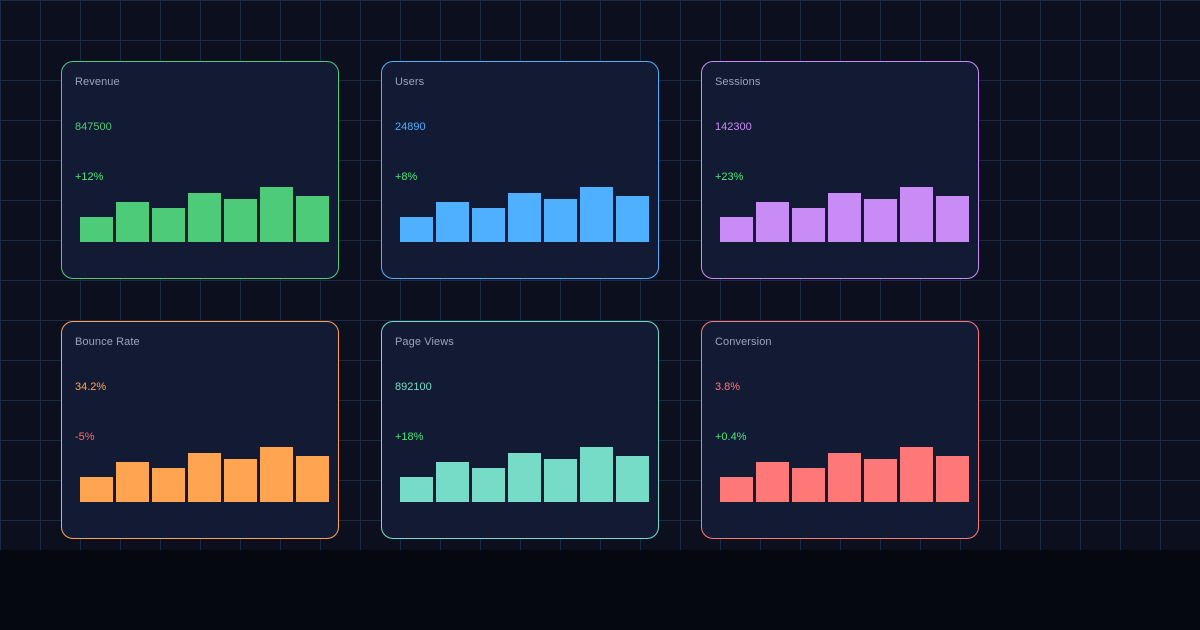  What do you see at coordinates (520, 430) in the screenshot?
I see `metric-card-page-views: Page Views 892100 +18%` at bounding box center [520, 430].